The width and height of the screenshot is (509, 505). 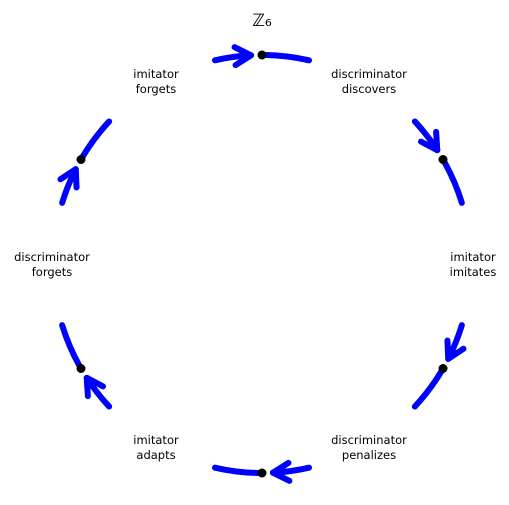 I want to click on cycle-label: imitator forgets, so click(x=156, y=81).